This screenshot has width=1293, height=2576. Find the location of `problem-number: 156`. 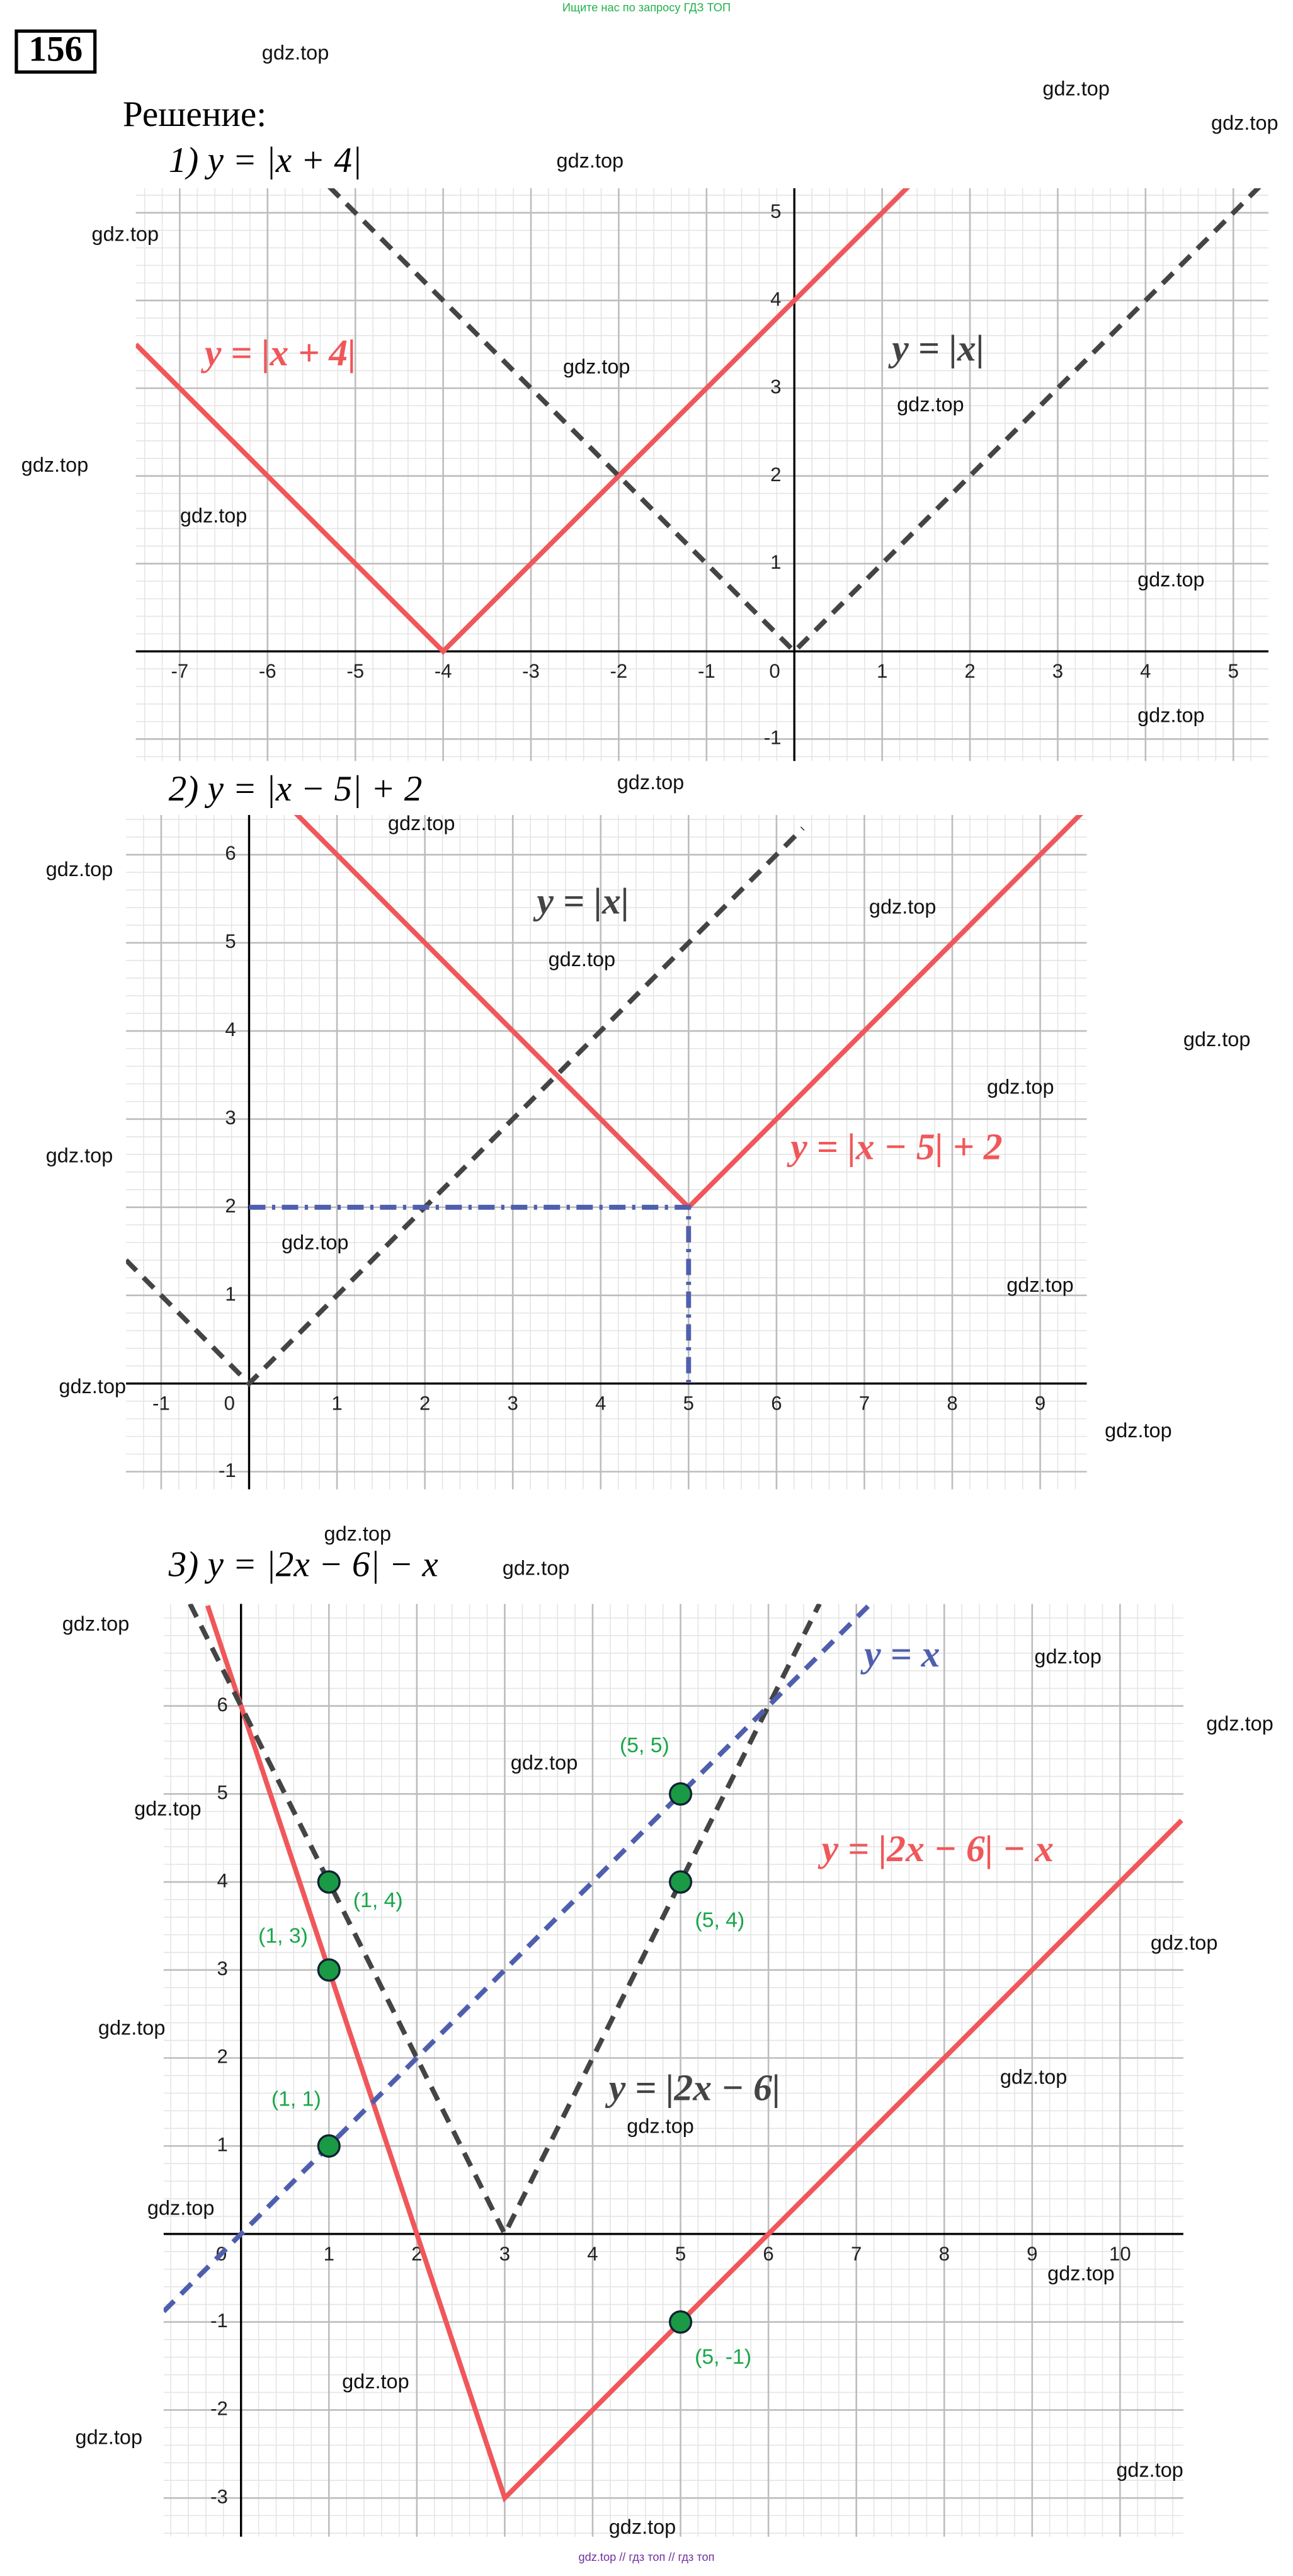

problem-number: 156 is located at coordinates (55, 49).